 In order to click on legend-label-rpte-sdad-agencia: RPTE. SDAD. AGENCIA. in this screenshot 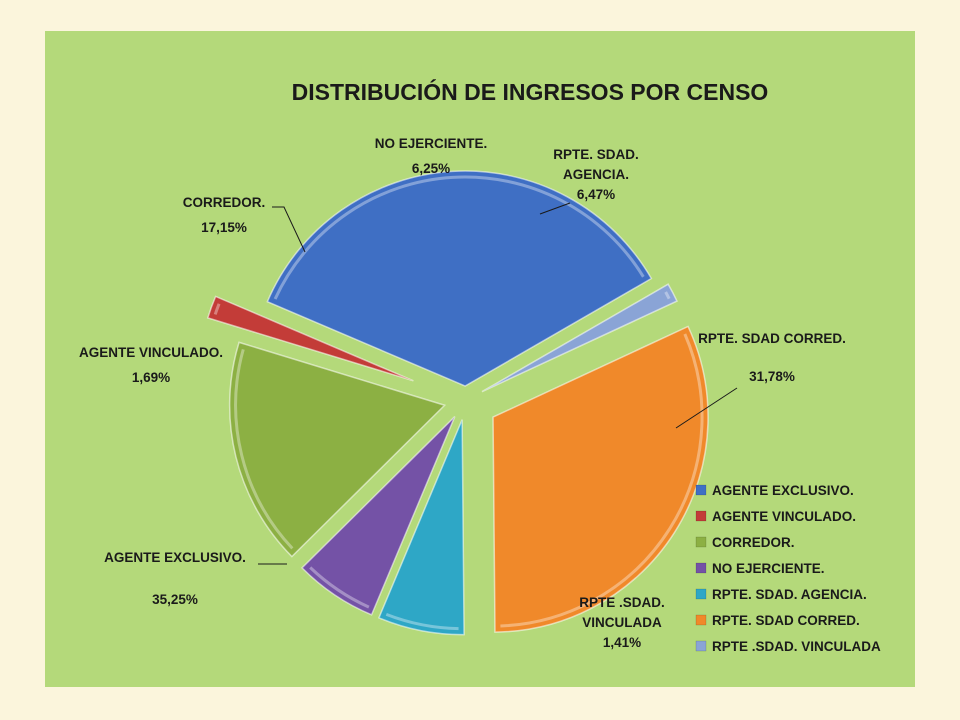, I will do `click(789, 594)`.